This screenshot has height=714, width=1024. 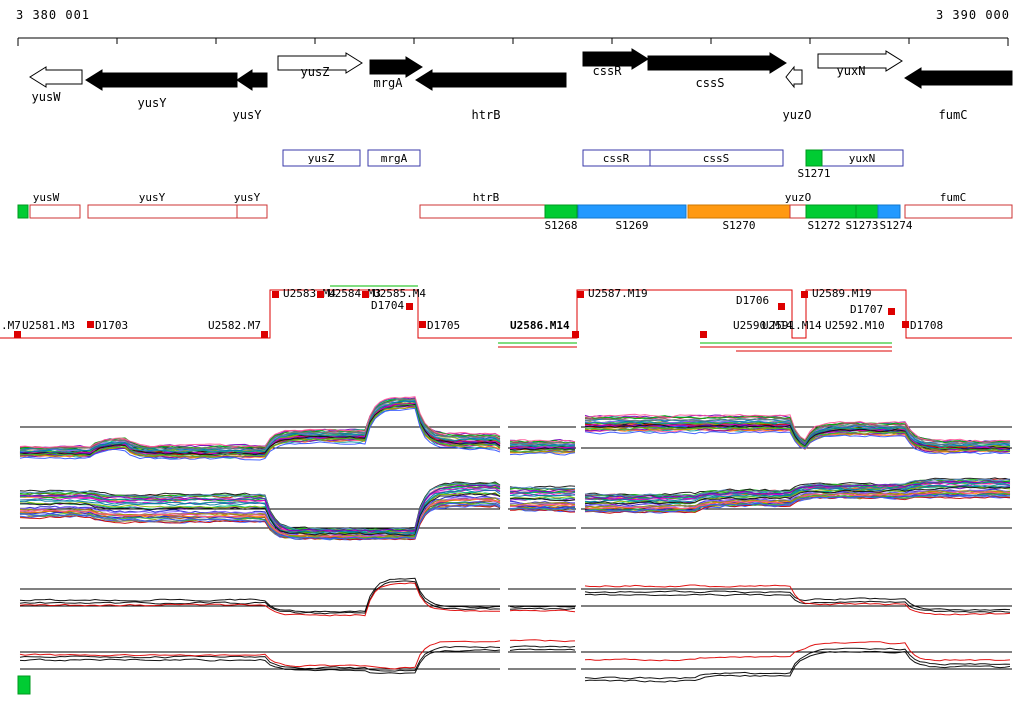 What do you see at coordinates (717, 63) in the screenshot?
I see `gene-arrow-cssS` at bounding box center [717, 63].